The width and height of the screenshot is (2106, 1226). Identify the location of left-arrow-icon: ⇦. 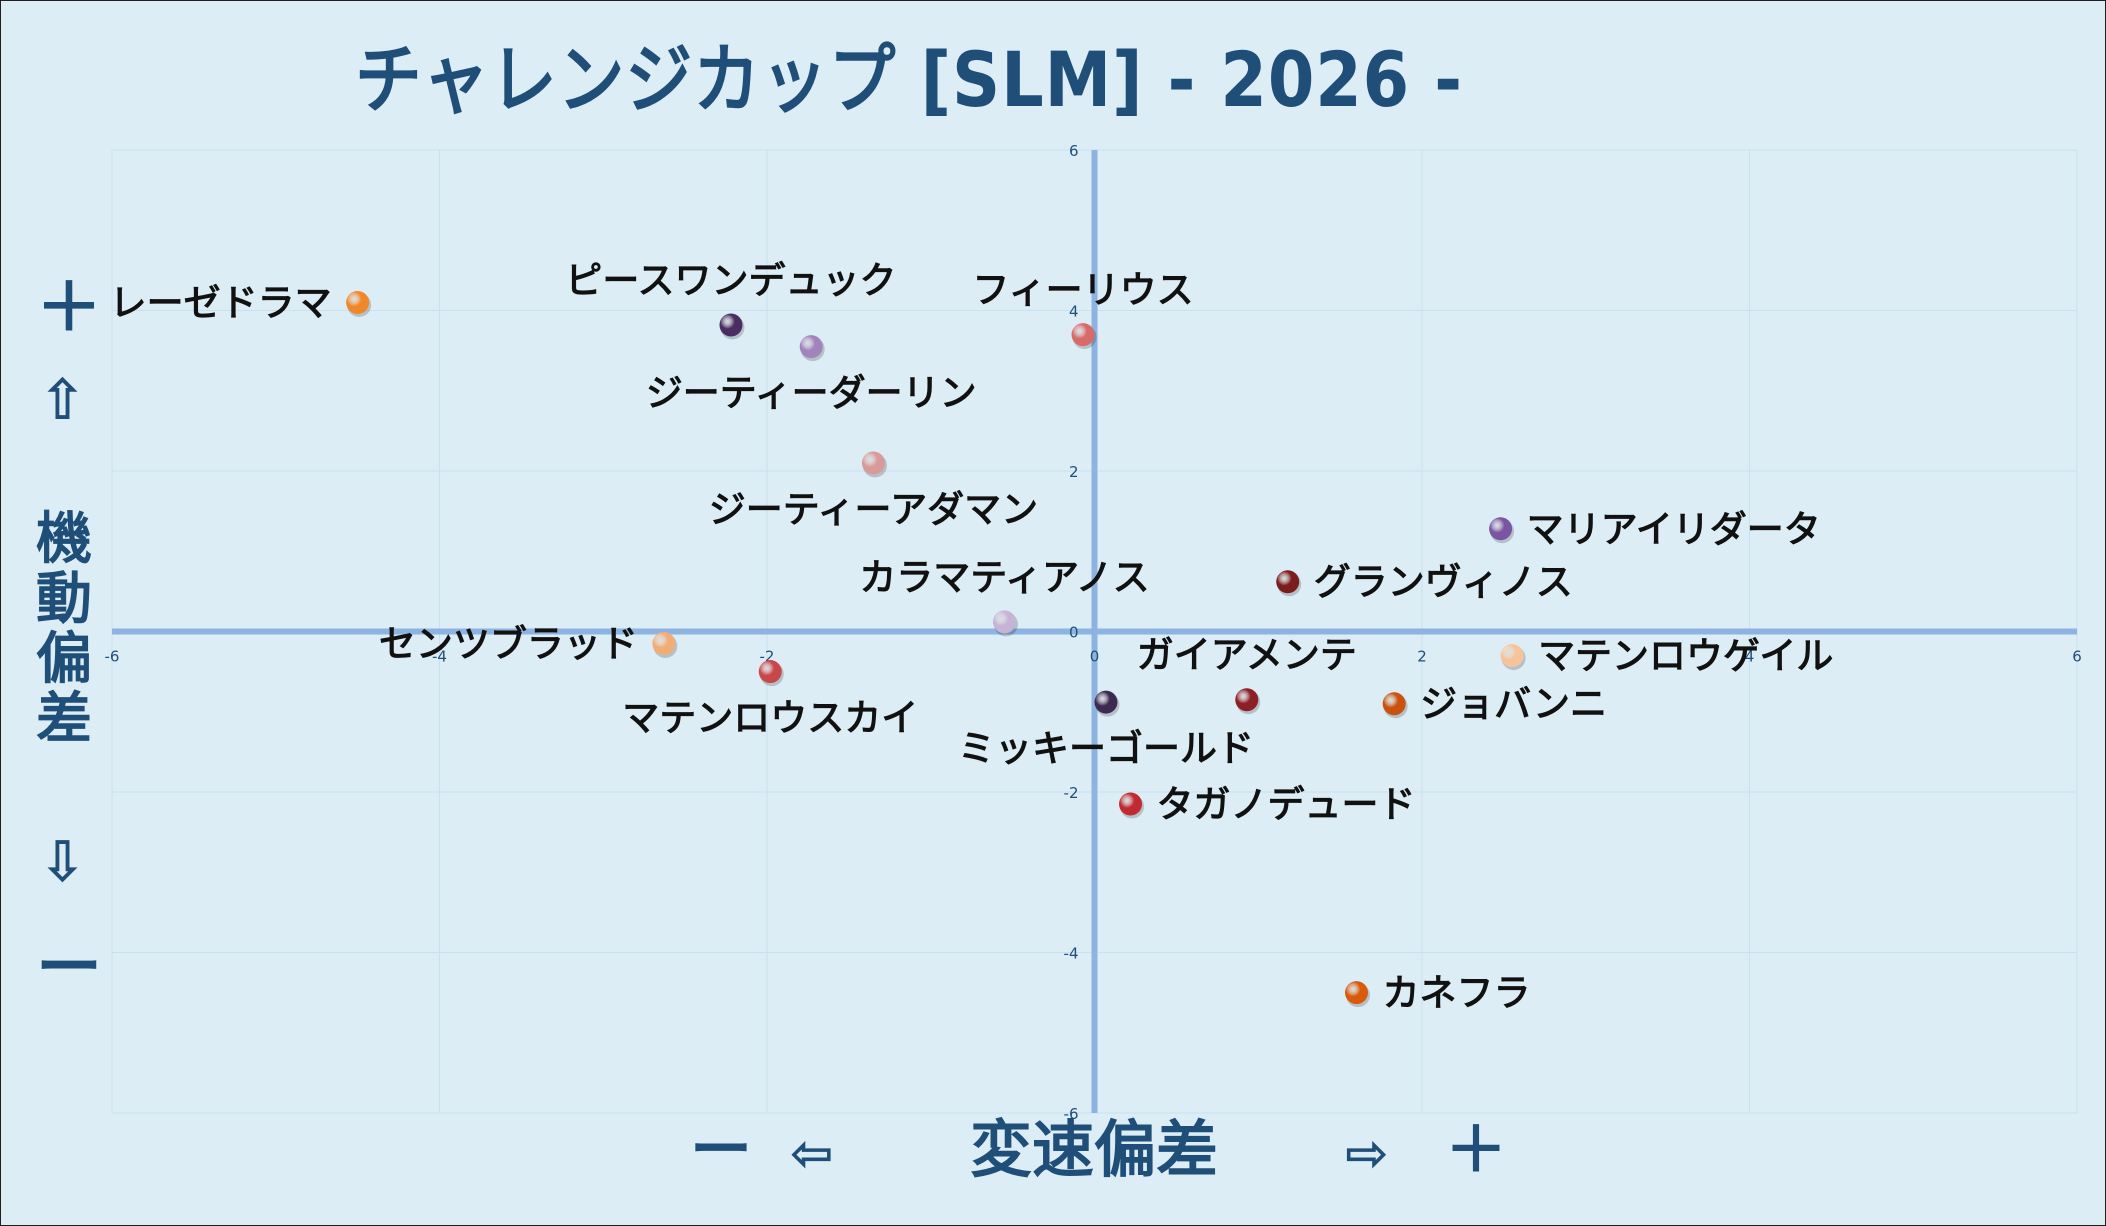
(812, 1154).